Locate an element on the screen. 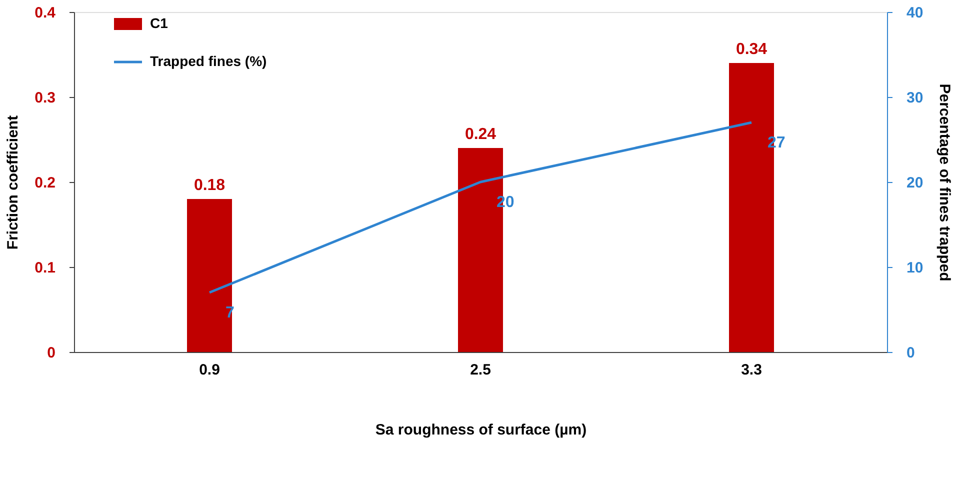 This screenshot has width=979, height=486. bar is located at coordinates (209, 275).